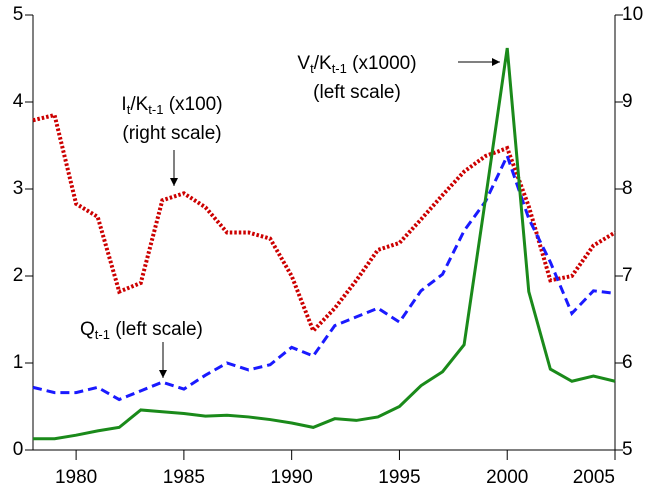  I want to click on annotation: Qt-1 (left scale), so click(141, 330).